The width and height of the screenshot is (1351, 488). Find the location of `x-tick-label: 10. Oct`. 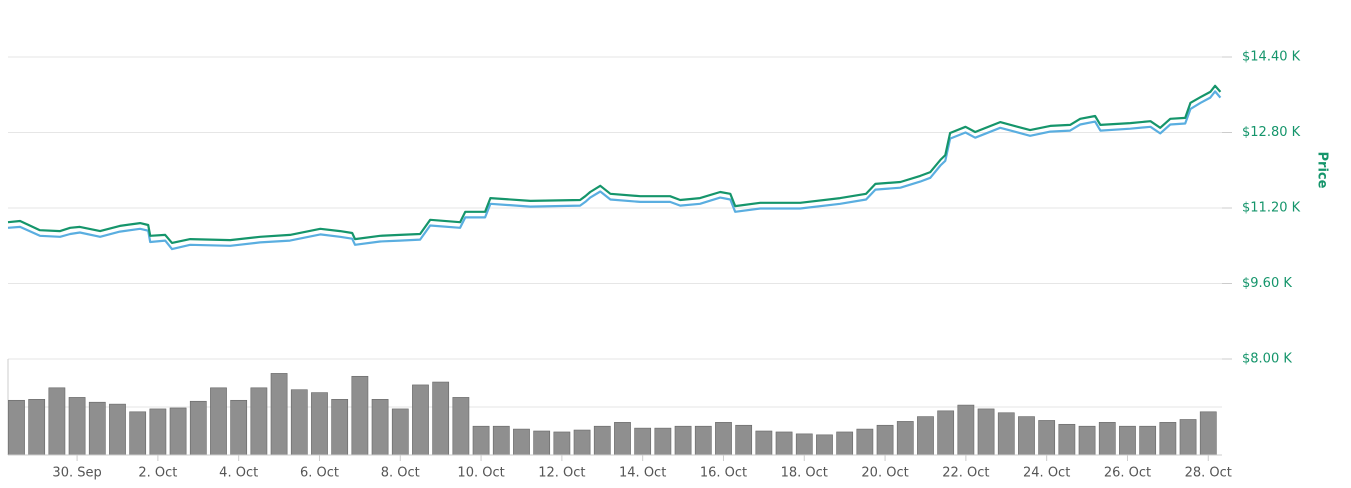

x-tick-label: 10. Oct is located at coordinates (480, 473).